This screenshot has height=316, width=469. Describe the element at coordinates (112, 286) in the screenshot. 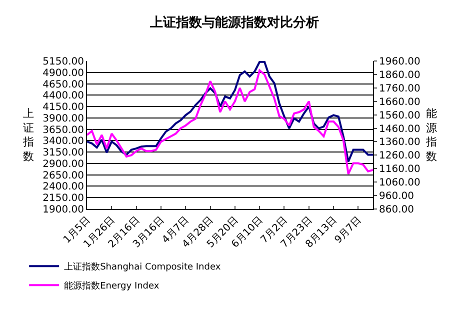

I see `legend-label: 能源指数Energy Index` at that location.